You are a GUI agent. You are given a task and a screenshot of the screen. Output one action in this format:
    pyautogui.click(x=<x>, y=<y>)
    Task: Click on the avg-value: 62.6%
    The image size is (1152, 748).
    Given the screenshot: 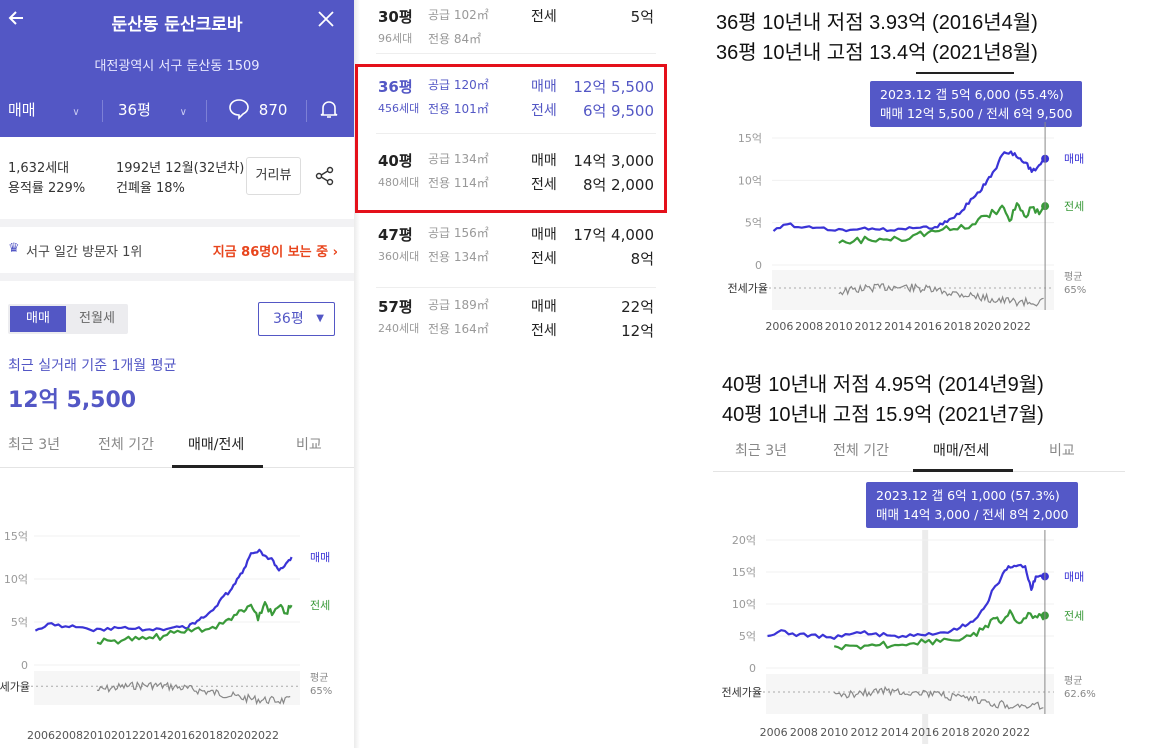 What is the action you would take?
    pyautogui.click(x=1080, y=694)
    